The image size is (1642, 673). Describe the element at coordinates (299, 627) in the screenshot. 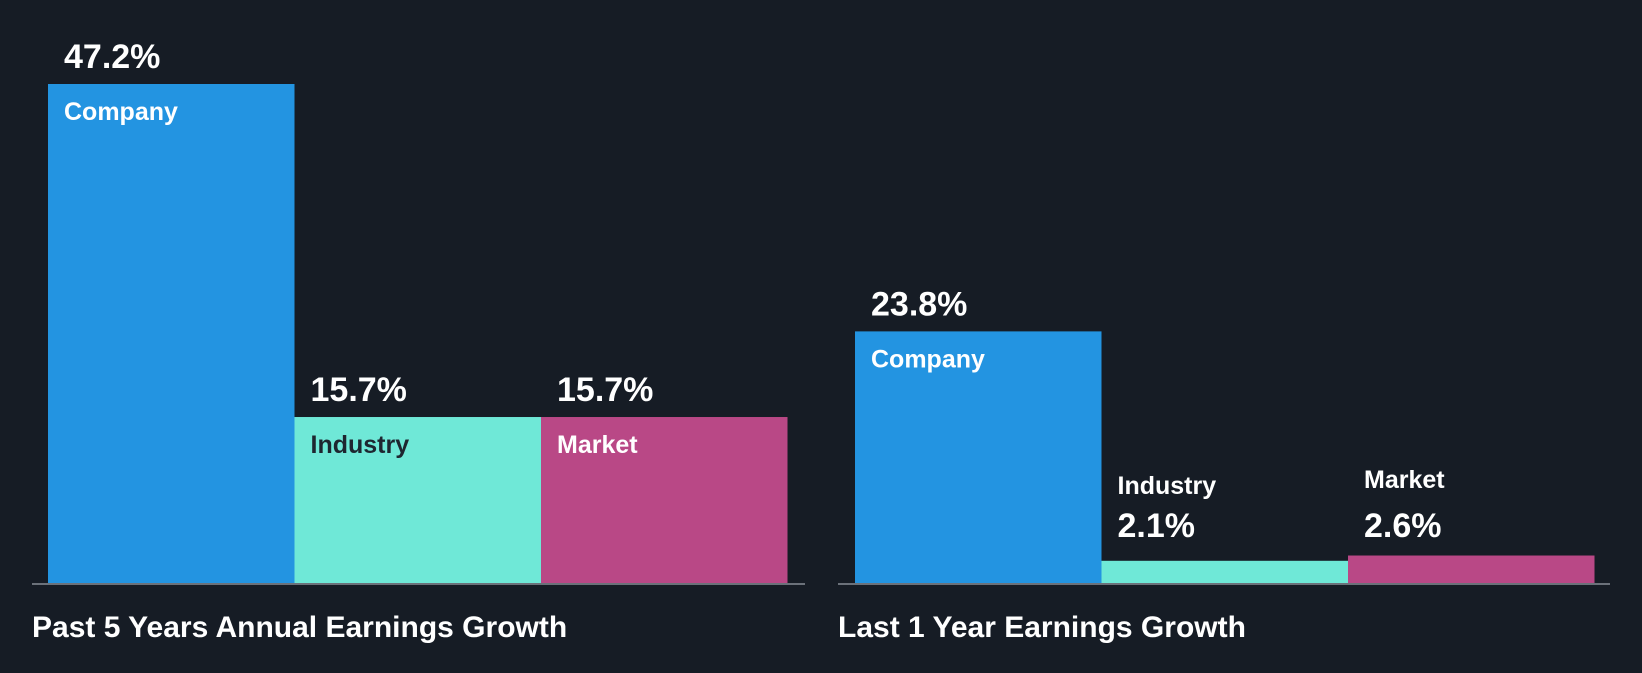

I see `chart-title: Past 5 Years Annual Earnings Growth` at that location.